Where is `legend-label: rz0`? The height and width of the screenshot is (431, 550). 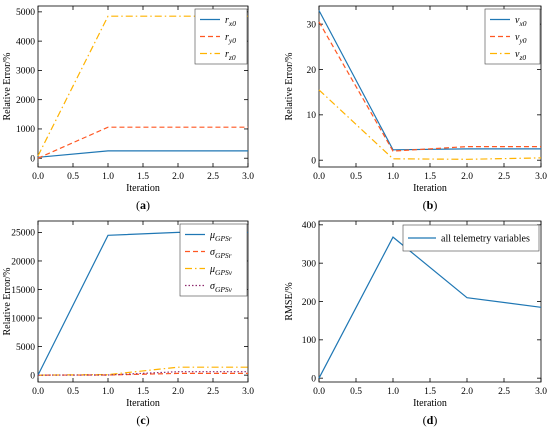
legend-label: rz0 is located at coordinates (230, 55).